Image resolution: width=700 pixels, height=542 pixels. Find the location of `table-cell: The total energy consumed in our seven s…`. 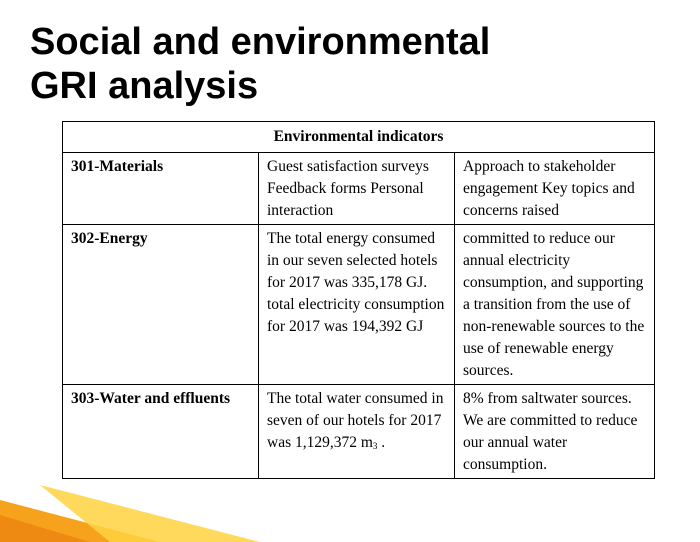

table-cell: The total energy consumed in our seven s… is located at coordinates (356, 304).